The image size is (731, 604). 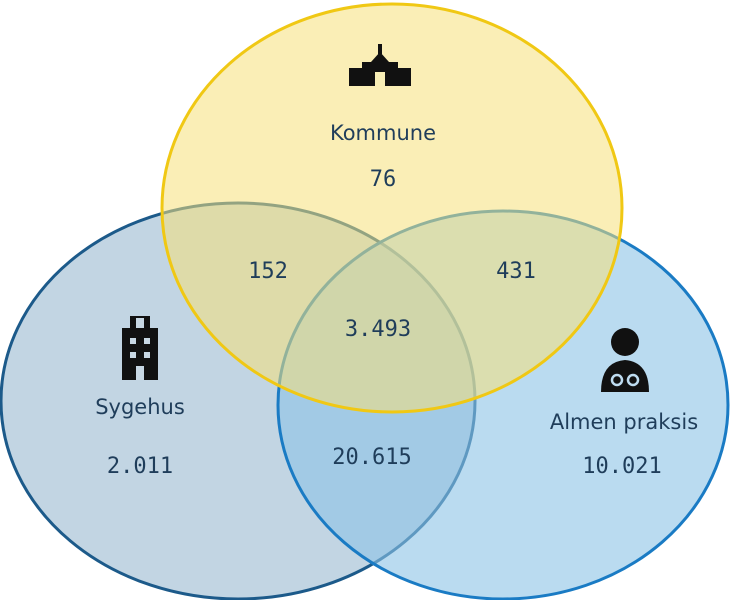 I want to click on set-value: 2.011, so click(x=140, y=466).